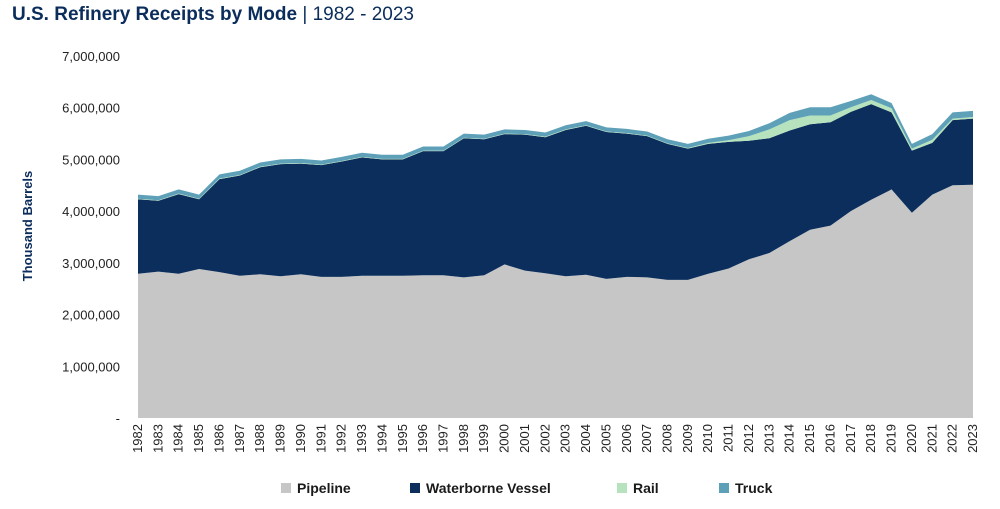  Describe the element at coordinates (488, 488) in the screenshot. I see `legend-label-waterborne-vessel: Waterborne Vessel` at that location.